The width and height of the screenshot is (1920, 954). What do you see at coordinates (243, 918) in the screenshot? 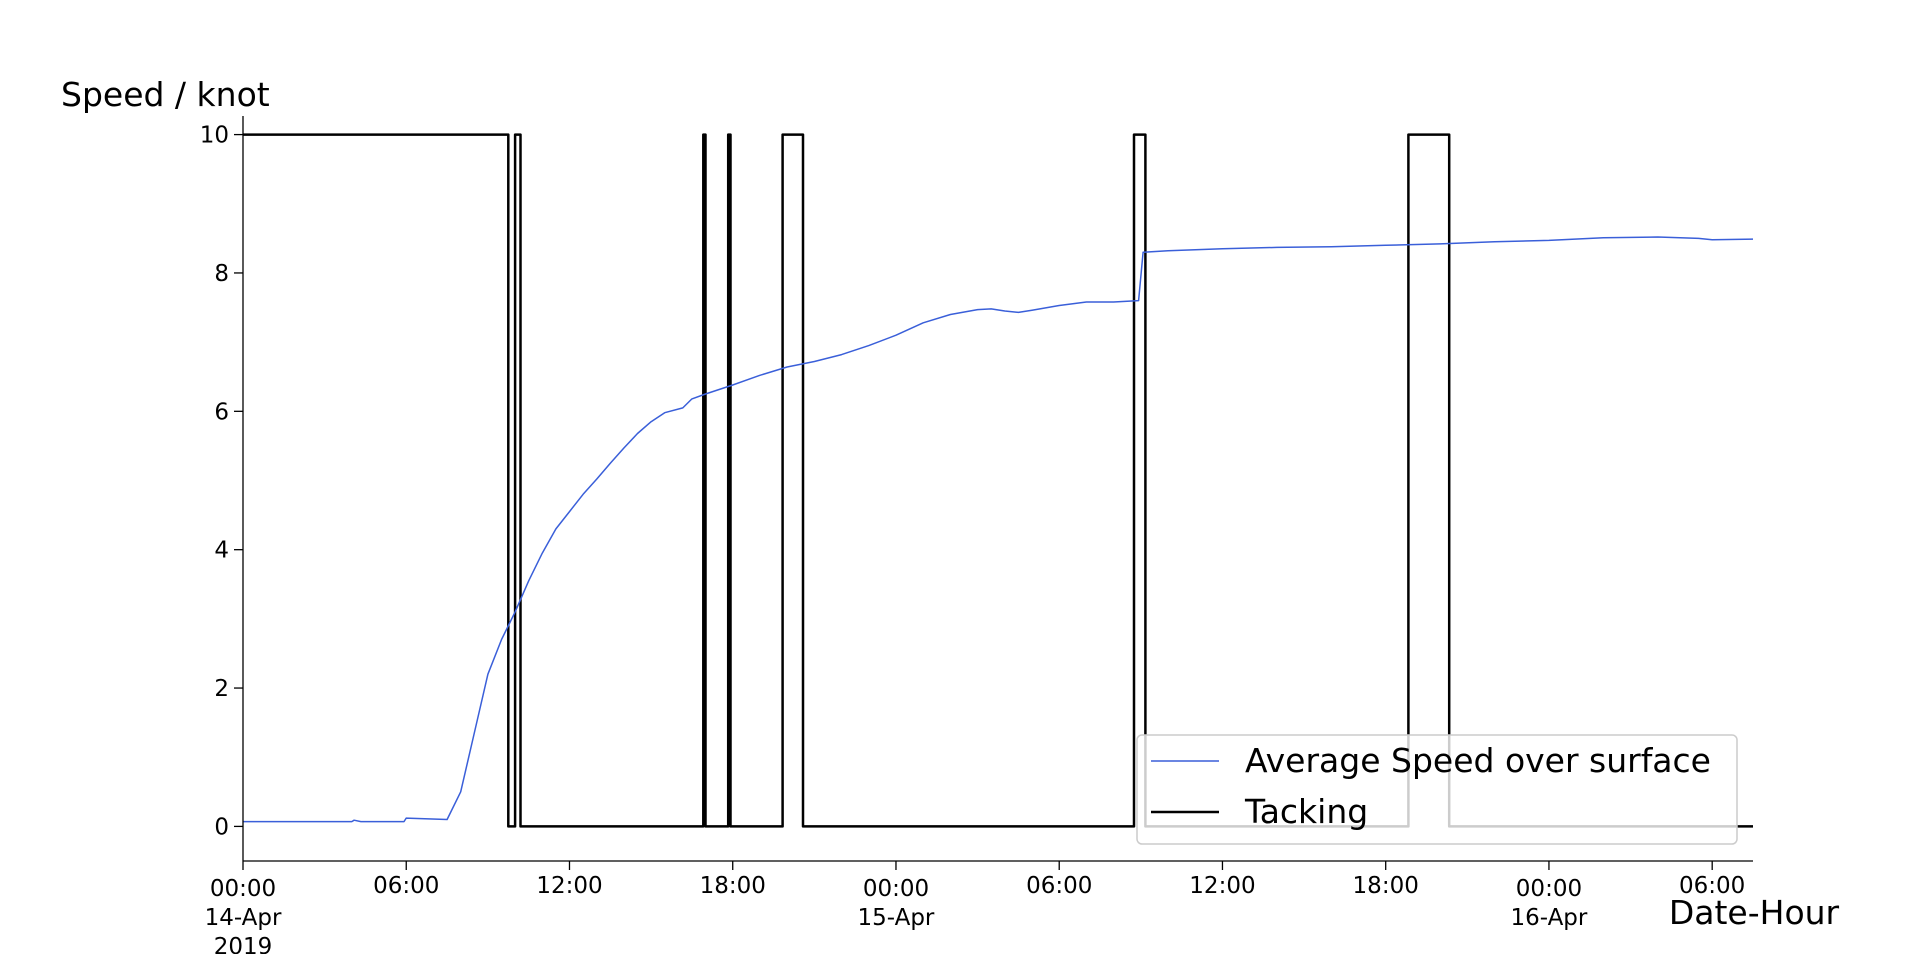
I see `x-tick-label: 14-Apr` at bounding box center [243, 918].